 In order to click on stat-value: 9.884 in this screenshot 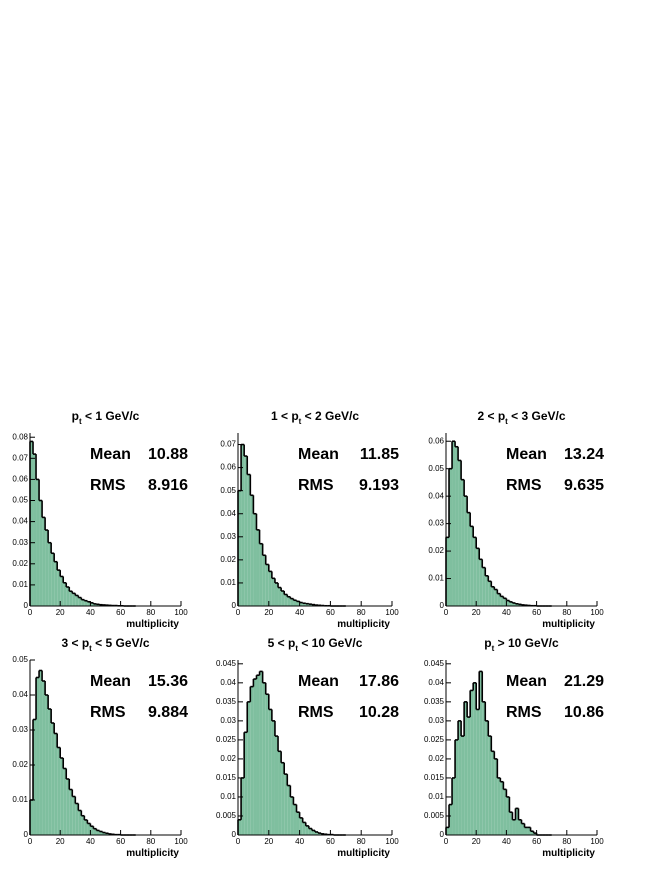, I will do `click(168, 712)`.